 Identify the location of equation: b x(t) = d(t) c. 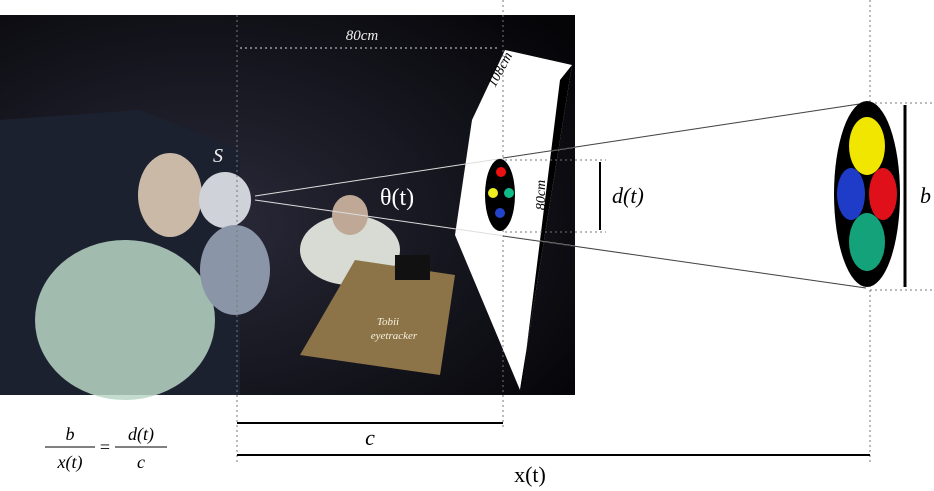
(106, 448).